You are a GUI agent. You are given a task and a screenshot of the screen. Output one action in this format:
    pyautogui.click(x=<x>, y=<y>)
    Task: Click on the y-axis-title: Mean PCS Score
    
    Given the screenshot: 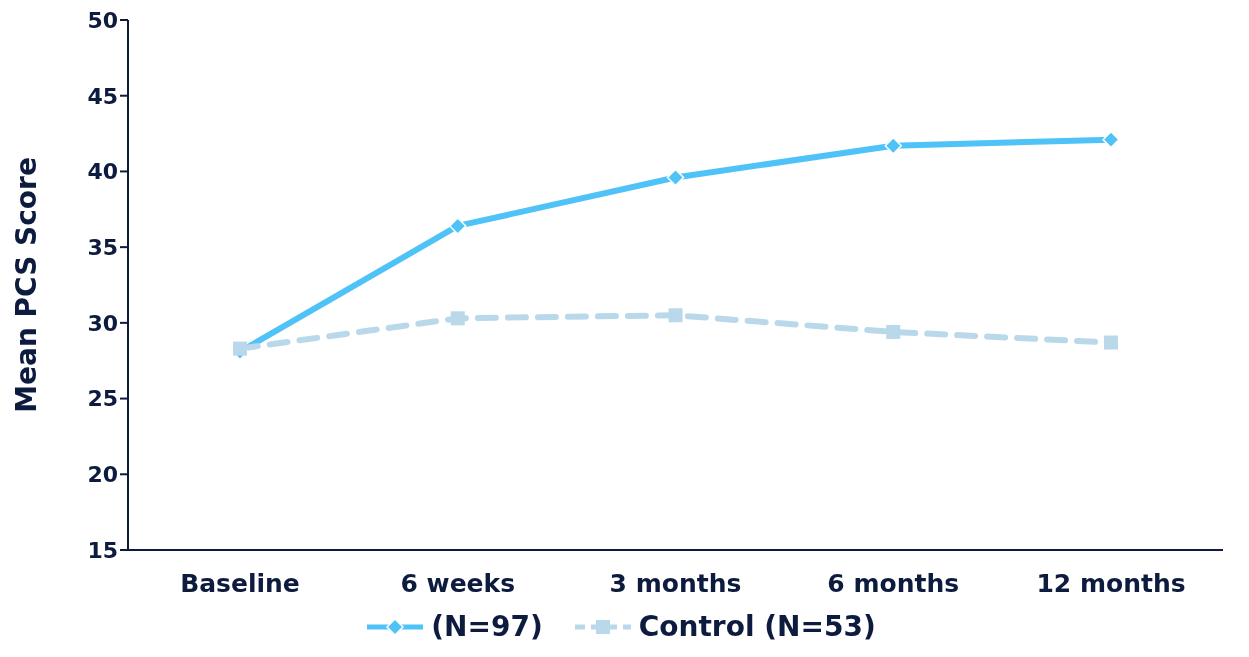 What is the action you would take?
    pyautogui.click(x=26, y=285)
    